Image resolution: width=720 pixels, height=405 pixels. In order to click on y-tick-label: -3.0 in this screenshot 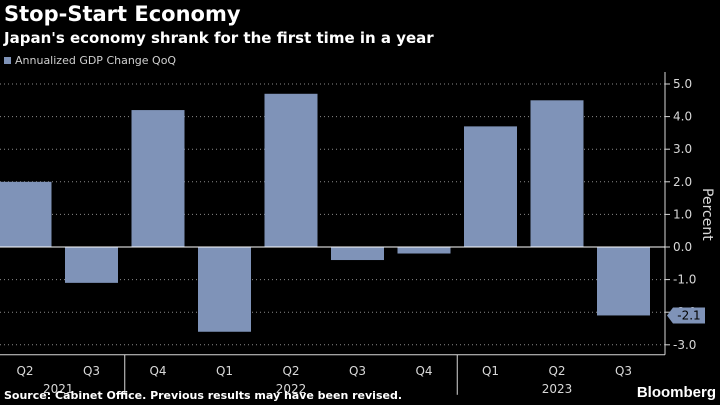, I will do `click(684, 345)`.